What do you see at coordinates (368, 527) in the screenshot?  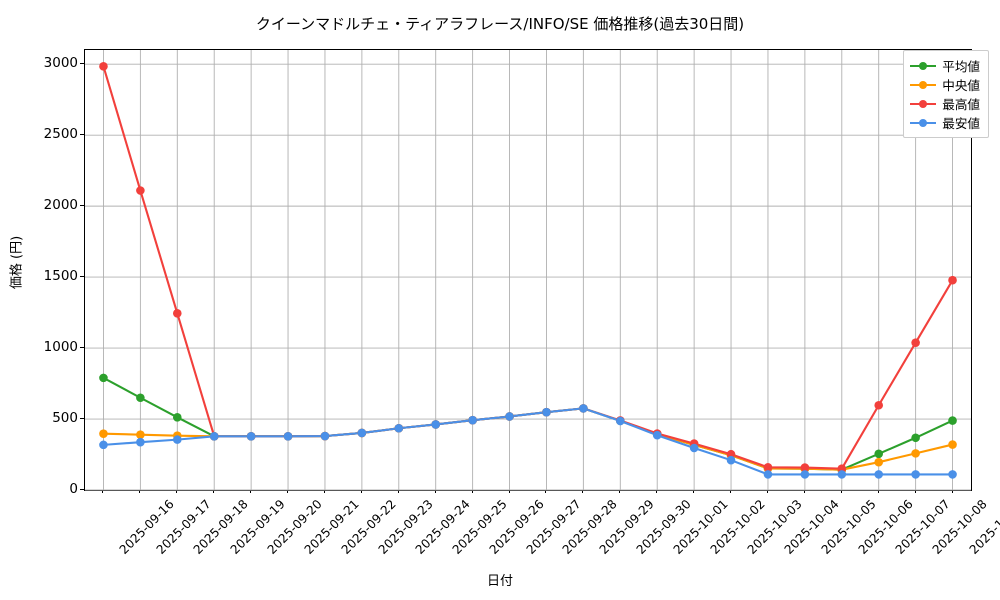 I see `x-tick-label: 2025-09-22` at bounding box center [368, 527].